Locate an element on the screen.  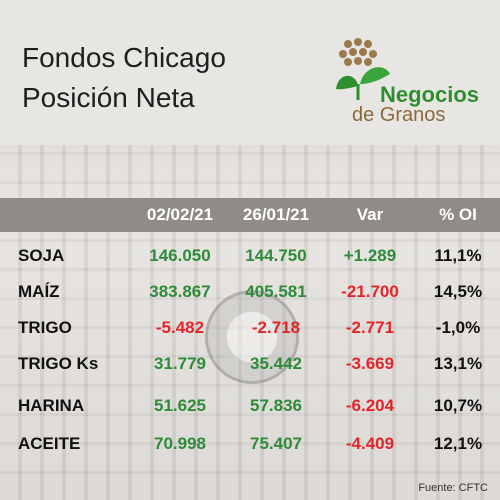
row-var: -3.669 is located at coordinates (370, 363).